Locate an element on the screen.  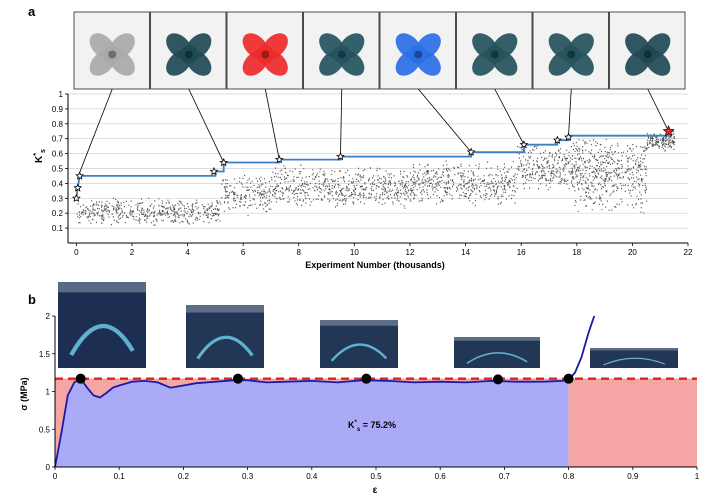
b-xtick-label: 0.4 is located at coordinates (312, 476).